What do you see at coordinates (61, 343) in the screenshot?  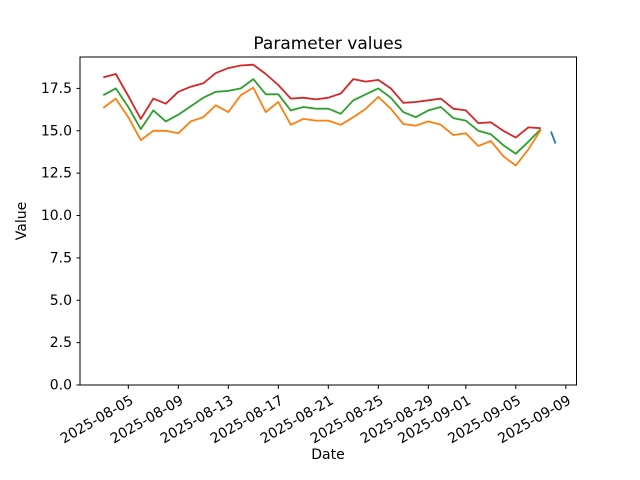 I see `y-tick-label: 2.5` at bounding box center [61, 343].